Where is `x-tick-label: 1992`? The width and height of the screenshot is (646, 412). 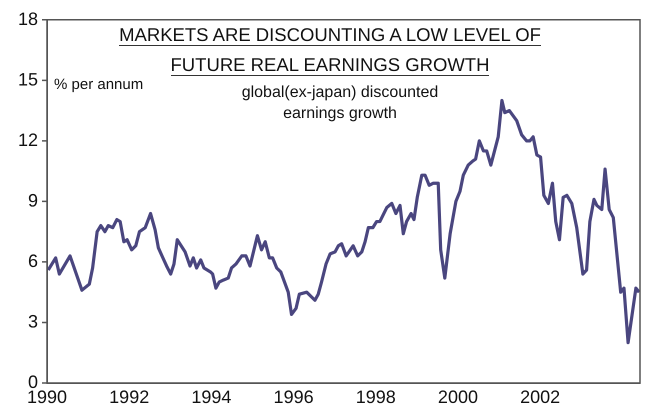
x-tick-label: 1992 is located at coordinates (129, 396).